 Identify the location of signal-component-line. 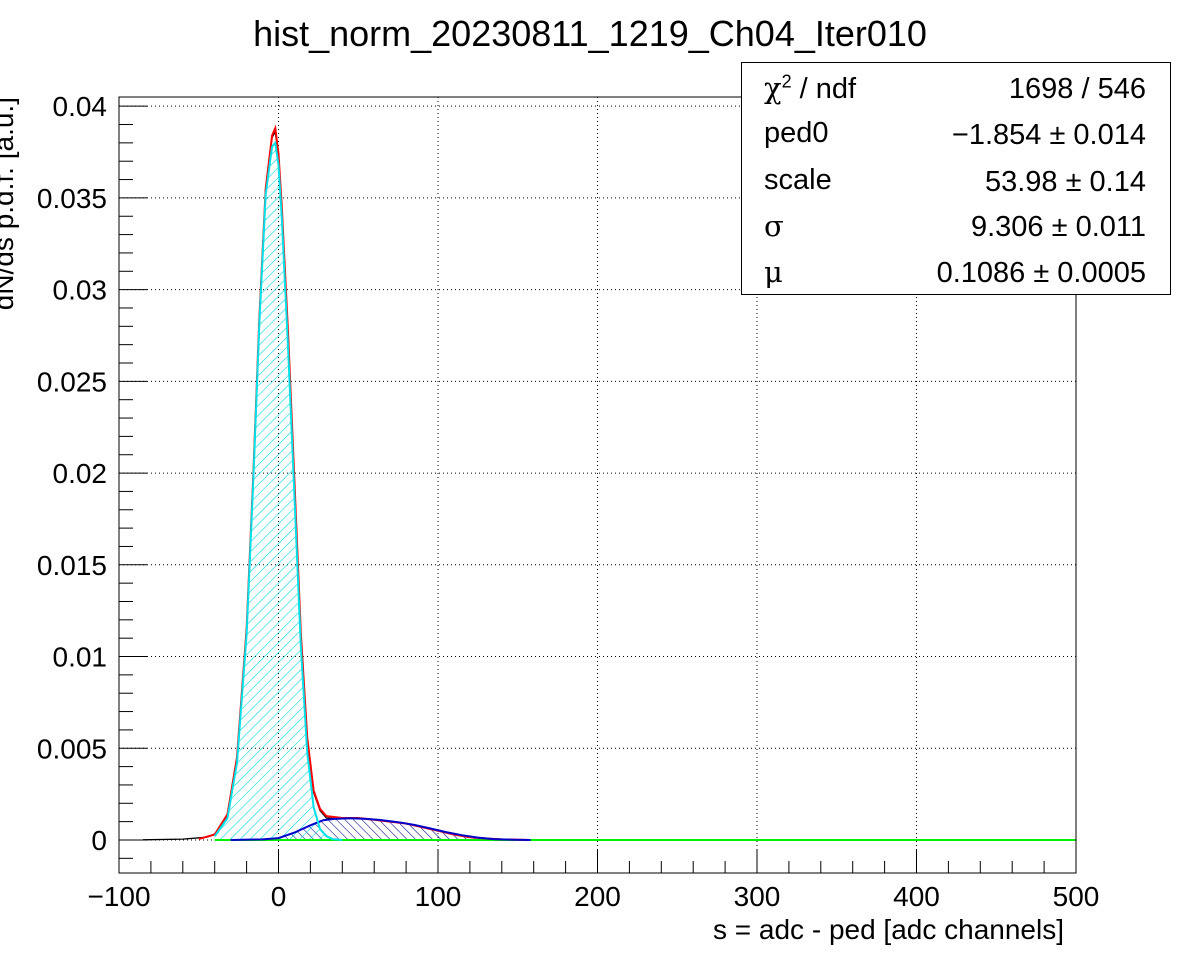
(380, 829).